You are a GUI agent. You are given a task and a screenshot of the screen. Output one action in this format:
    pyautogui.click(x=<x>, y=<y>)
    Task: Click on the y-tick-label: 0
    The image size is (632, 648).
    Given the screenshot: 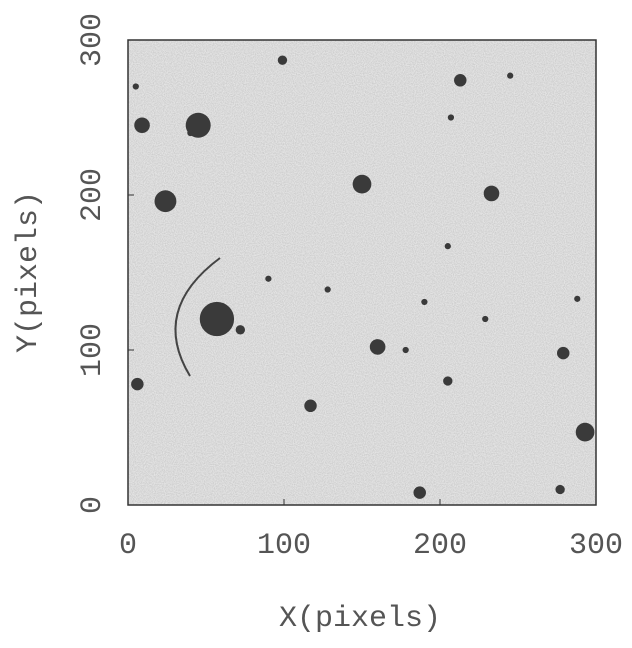 What is the action you would take?
    pyautogui.click(x=93, y=505)
    